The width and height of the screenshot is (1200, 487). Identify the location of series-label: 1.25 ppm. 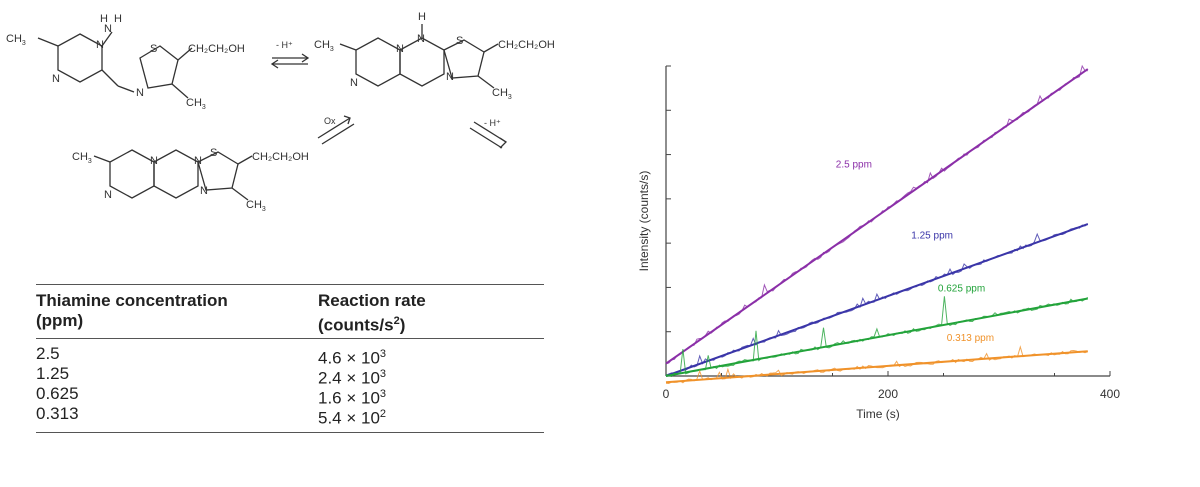
(932, 236).